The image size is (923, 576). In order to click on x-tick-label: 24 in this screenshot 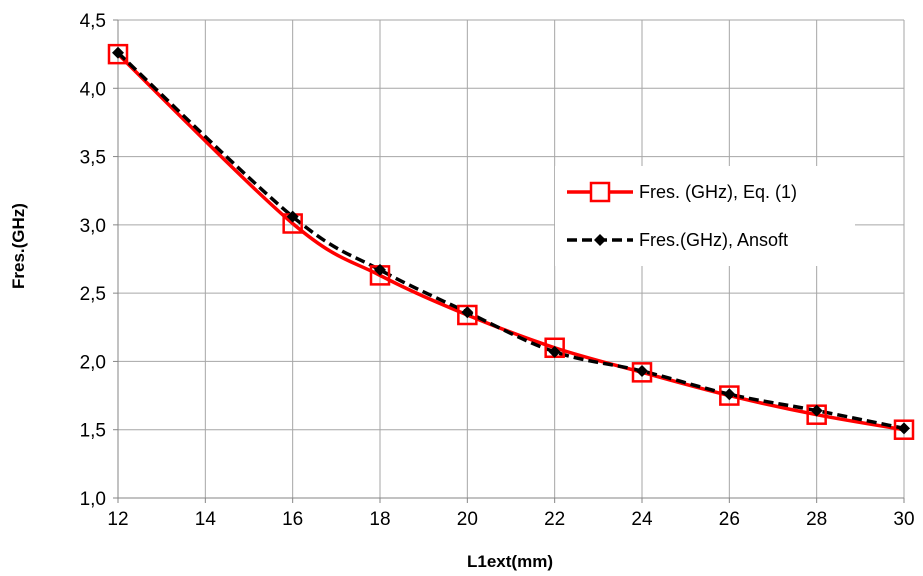, I will do `click(642, 519)`.